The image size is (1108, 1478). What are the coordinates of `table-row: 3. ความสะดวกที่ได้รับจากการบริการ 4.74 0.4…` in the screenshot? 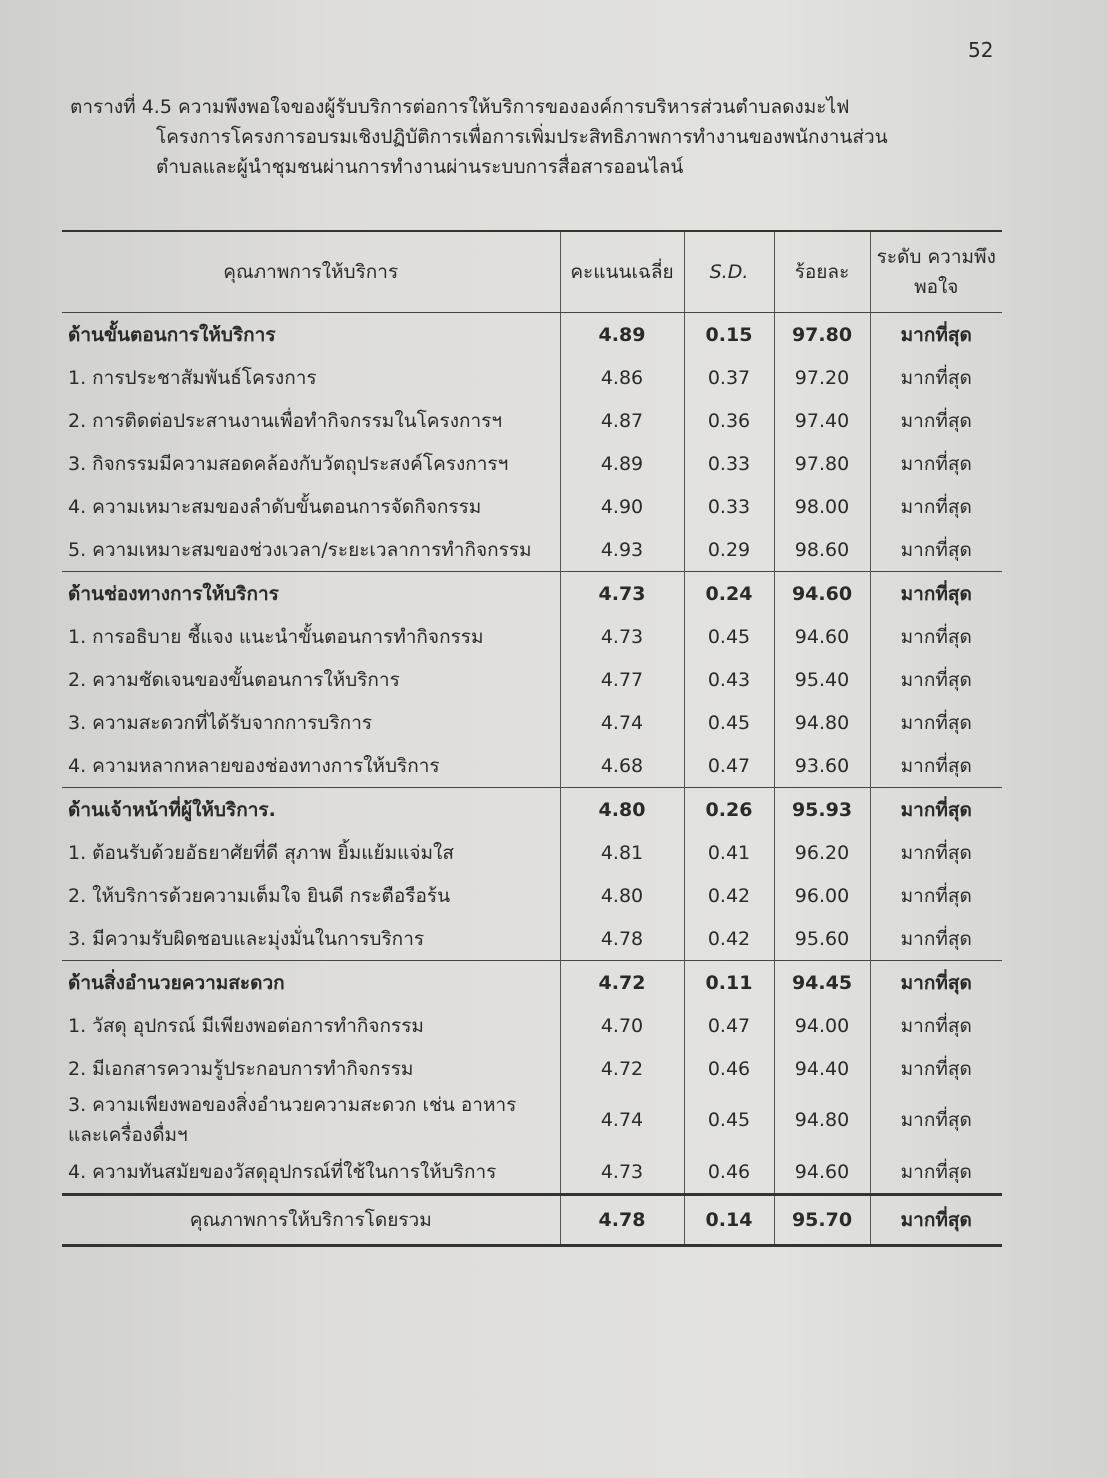 It's located at (532, 722).